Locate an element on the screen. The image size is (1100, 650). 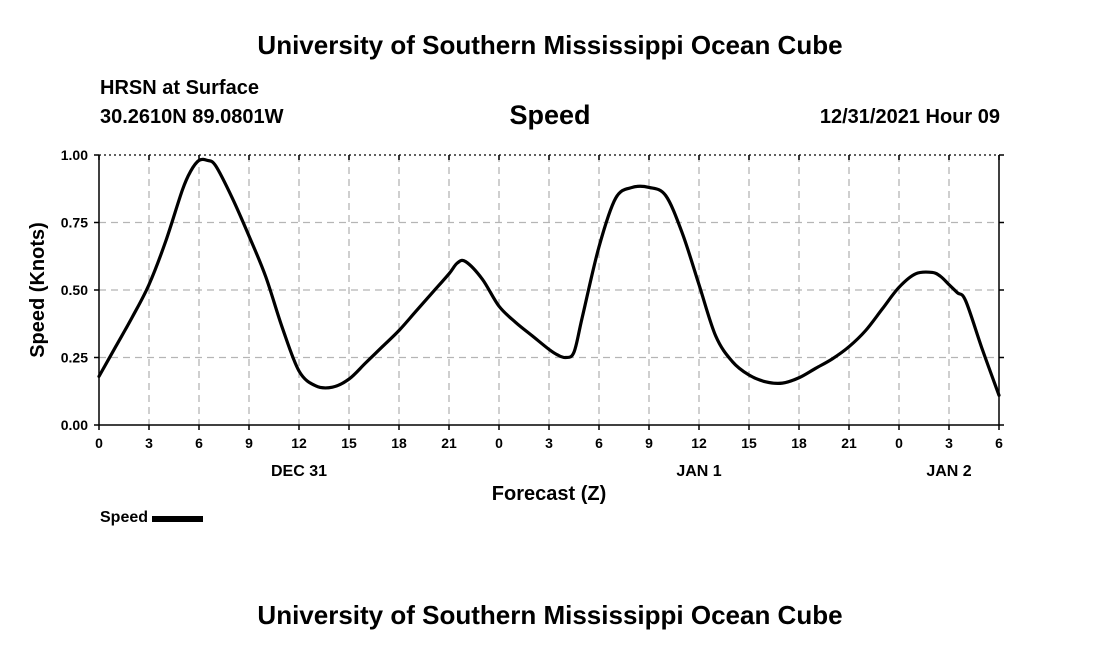
chart-title: Speed is located at coordinates (550, 115).